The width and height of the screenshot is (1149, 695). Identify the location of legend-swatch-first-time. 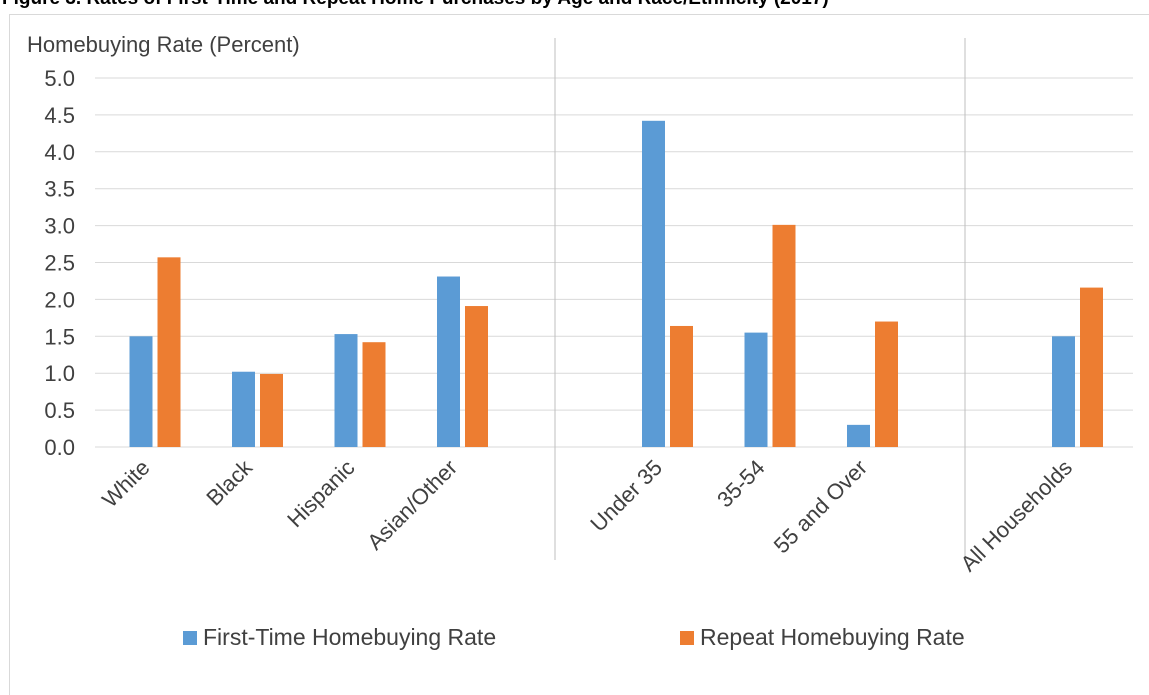
(190, 637).